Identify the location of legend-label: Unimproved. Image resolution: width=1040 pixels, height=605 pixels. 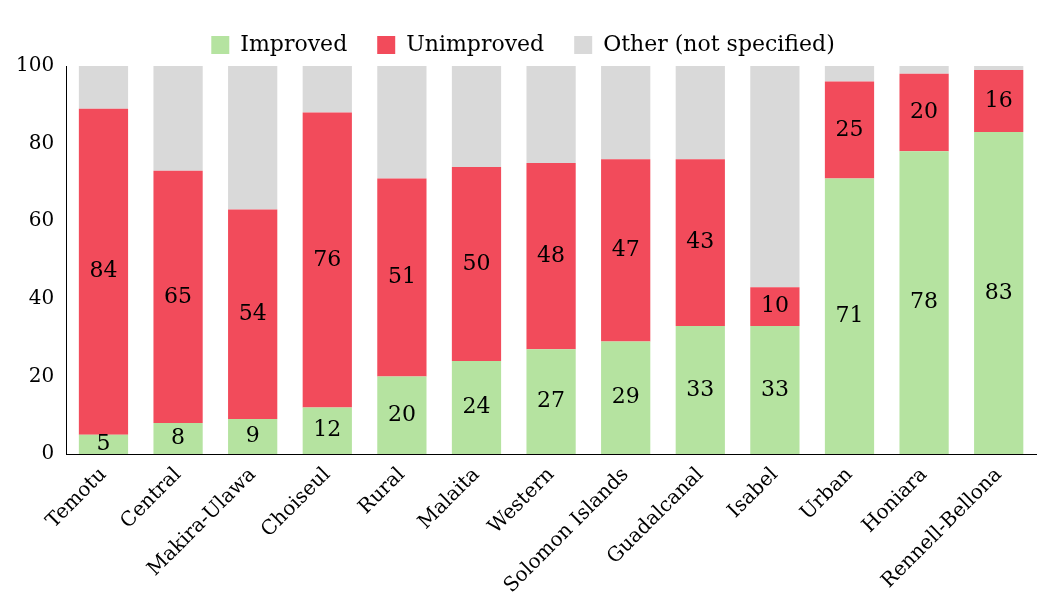
(475, 43).